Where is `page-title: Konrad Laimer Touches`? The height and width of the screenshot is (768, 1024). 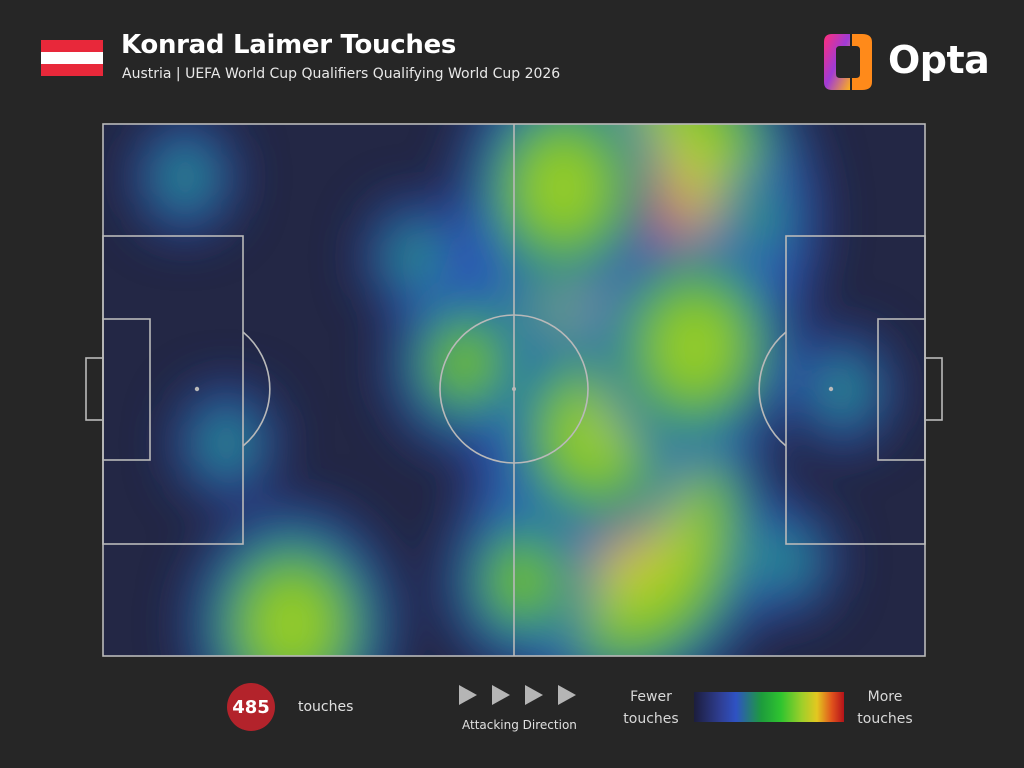
page-title: Konrad Laimer Touches is located at coordinates (289, 45).